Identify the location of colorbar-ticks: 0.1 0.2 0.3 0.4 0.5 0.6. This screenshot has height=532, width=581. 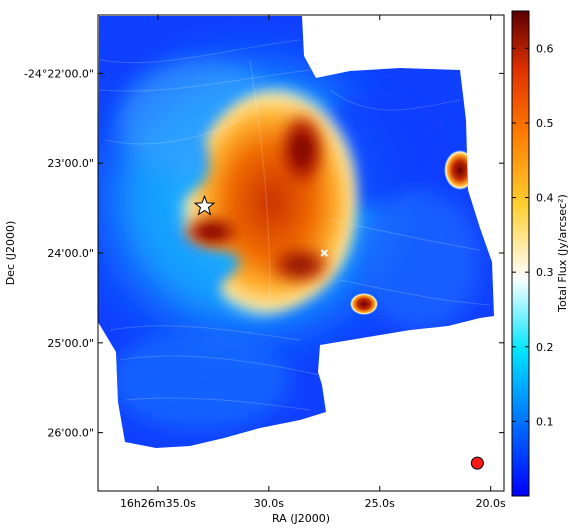
(533, 235).